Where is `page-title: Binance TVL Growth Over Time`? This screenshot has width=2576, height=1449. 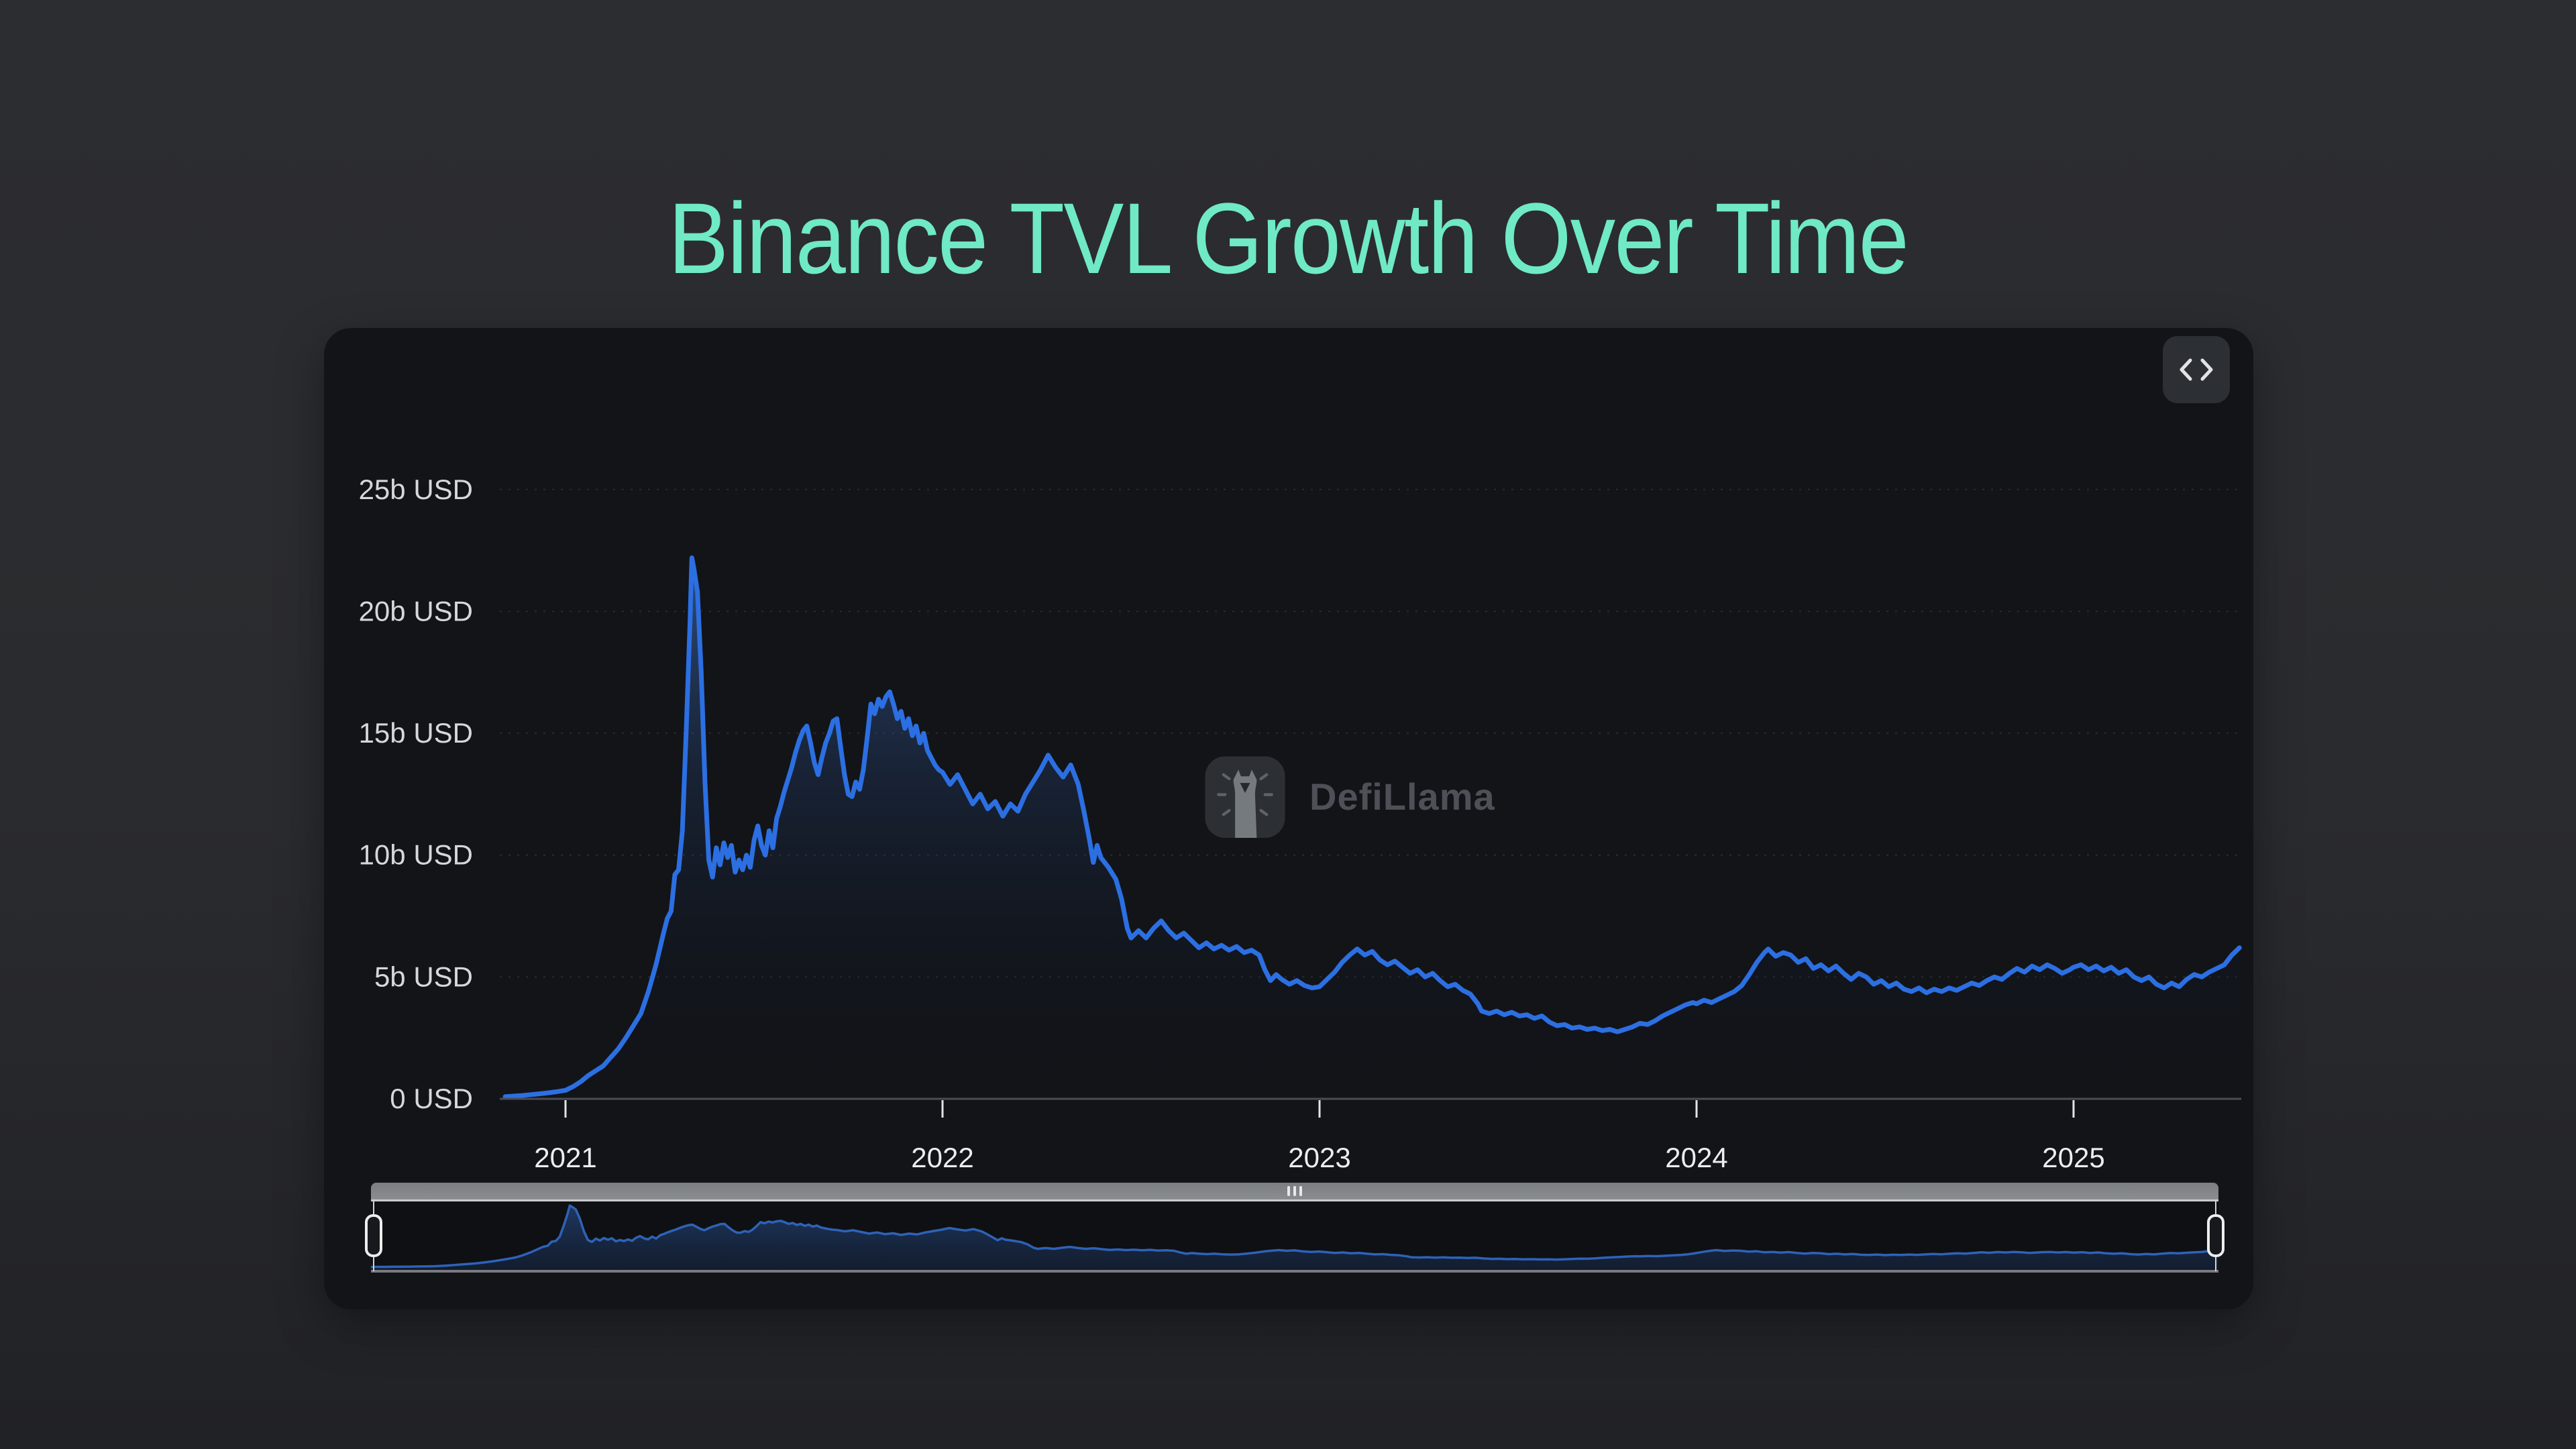 page-title: Binance TVL Growth Over Time is located at coordinates (1288, 237).